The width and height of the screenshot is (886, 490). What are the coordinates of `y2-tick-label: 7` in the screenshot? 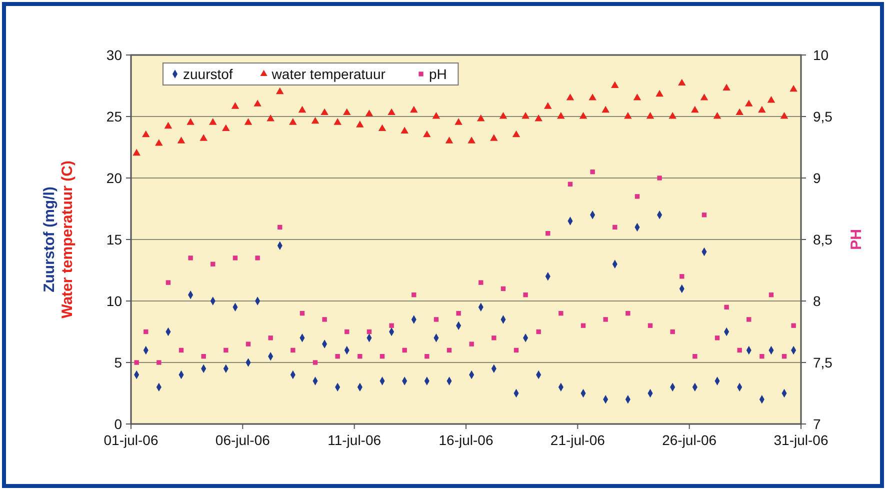 It's located at (817, 424).